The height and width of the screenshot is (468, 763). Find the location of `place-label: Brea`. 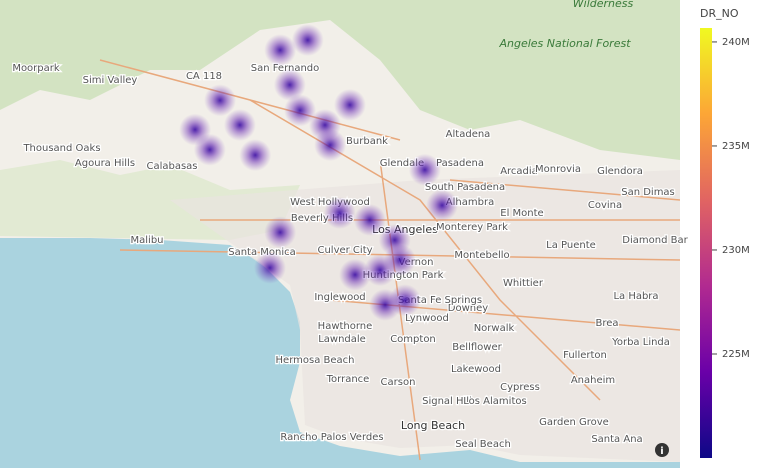

place-label: Brea is located at coordinates (606, 323).